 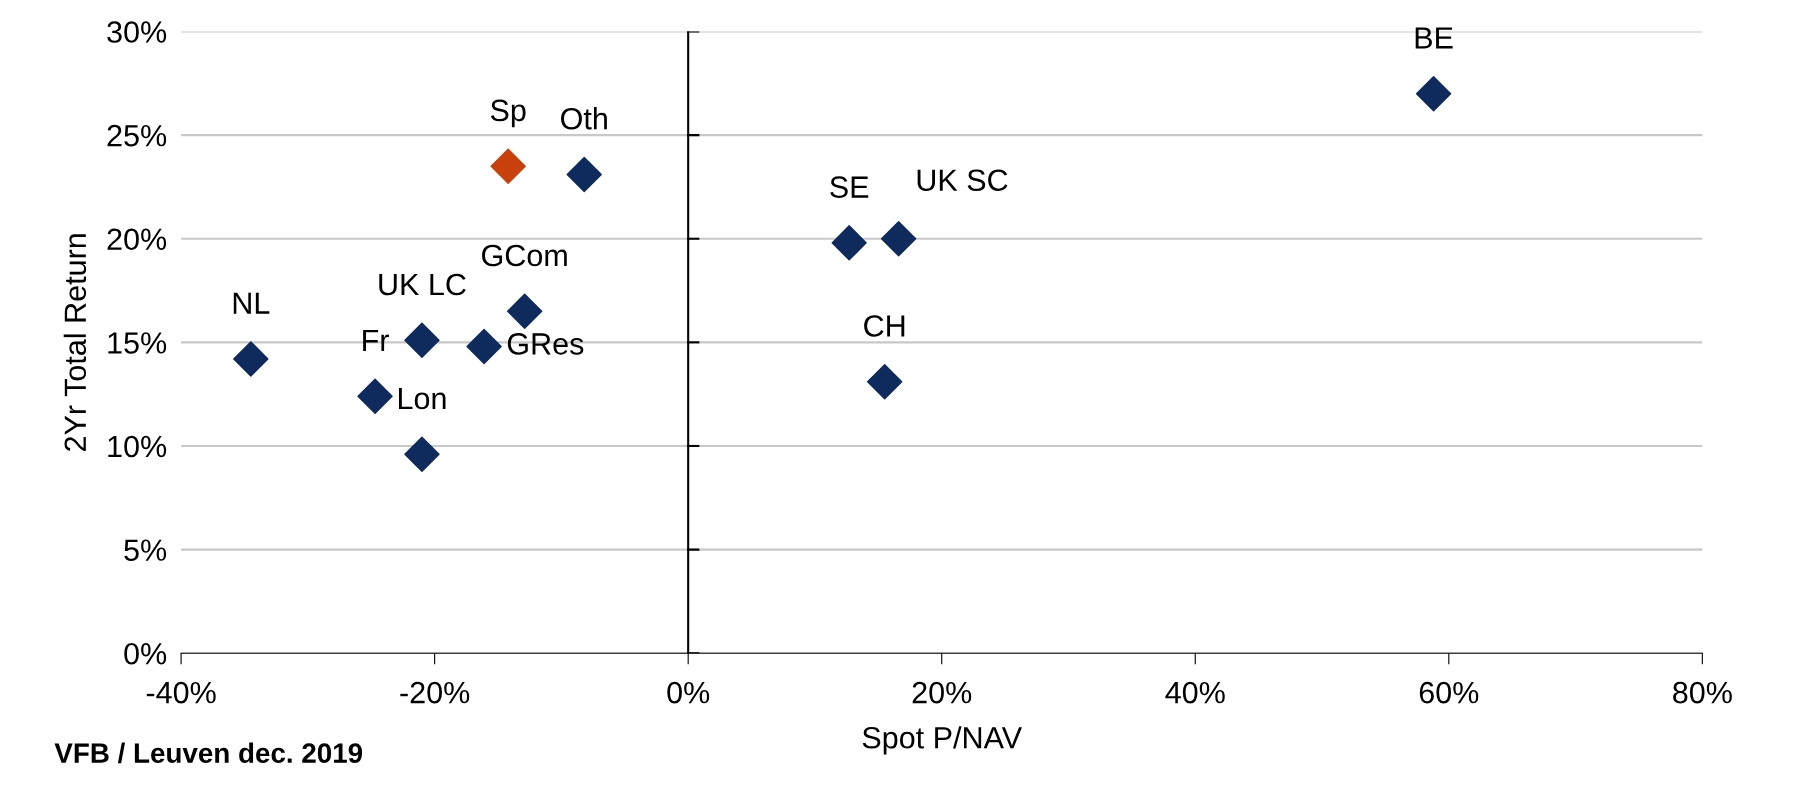 I want to click on y-tick-label: 30%, so click(x=137, y=32).